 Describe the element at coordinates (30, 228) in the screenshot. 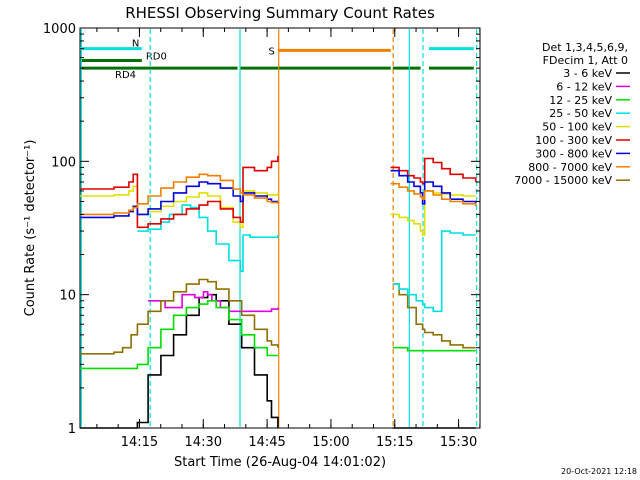

I see `y-axis-label: Count Rate (s⁻¹ detector⁻¹)` at that location.